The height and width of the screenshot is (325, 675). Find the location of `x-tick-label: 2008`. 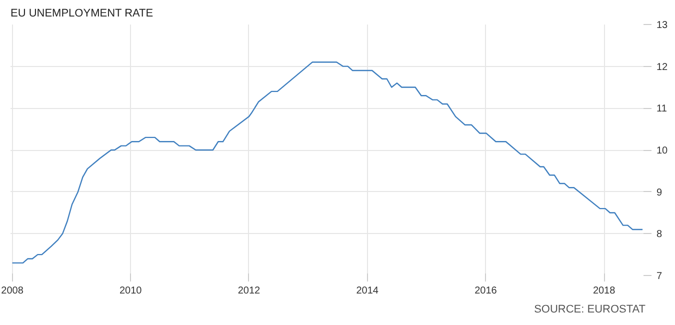

x-tick-label: 2008 is located at coordinates (12, 291).